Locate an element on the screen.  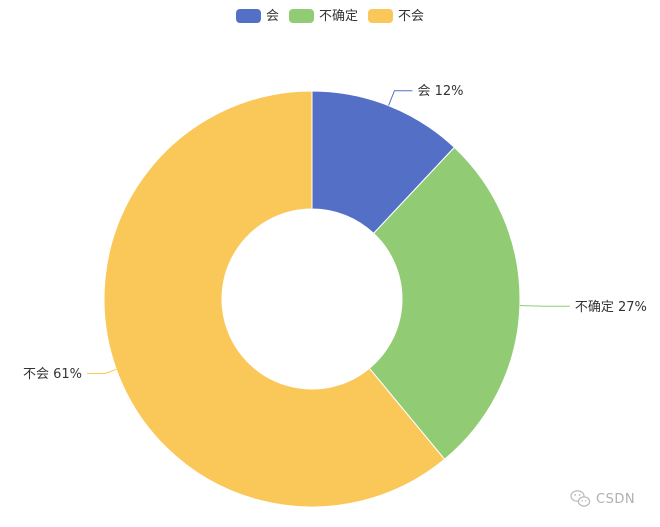
chart-legend: 会 不确定 不会 is located at coordinates (329, 16).